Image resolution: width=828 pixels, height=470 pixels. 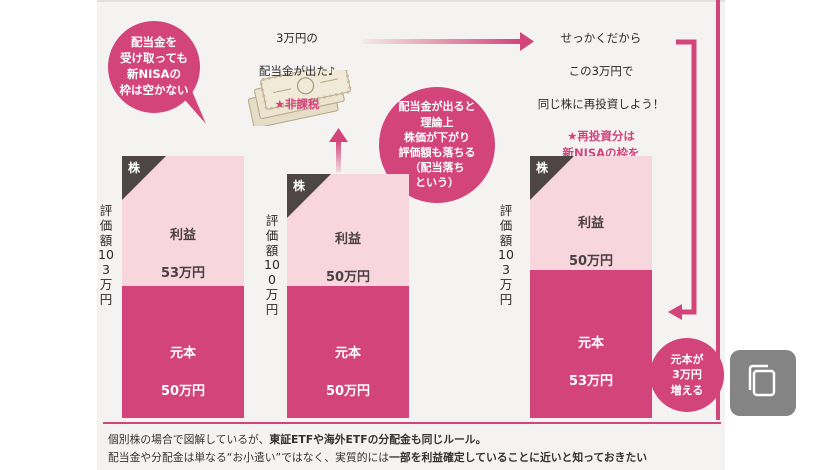 What do you see at coordinates (518, 457) in the screenshot?
I see `footer-line-2-bold: 一部を利益確定していることに近いと知っておきたい` at bounding box center [518, 457].